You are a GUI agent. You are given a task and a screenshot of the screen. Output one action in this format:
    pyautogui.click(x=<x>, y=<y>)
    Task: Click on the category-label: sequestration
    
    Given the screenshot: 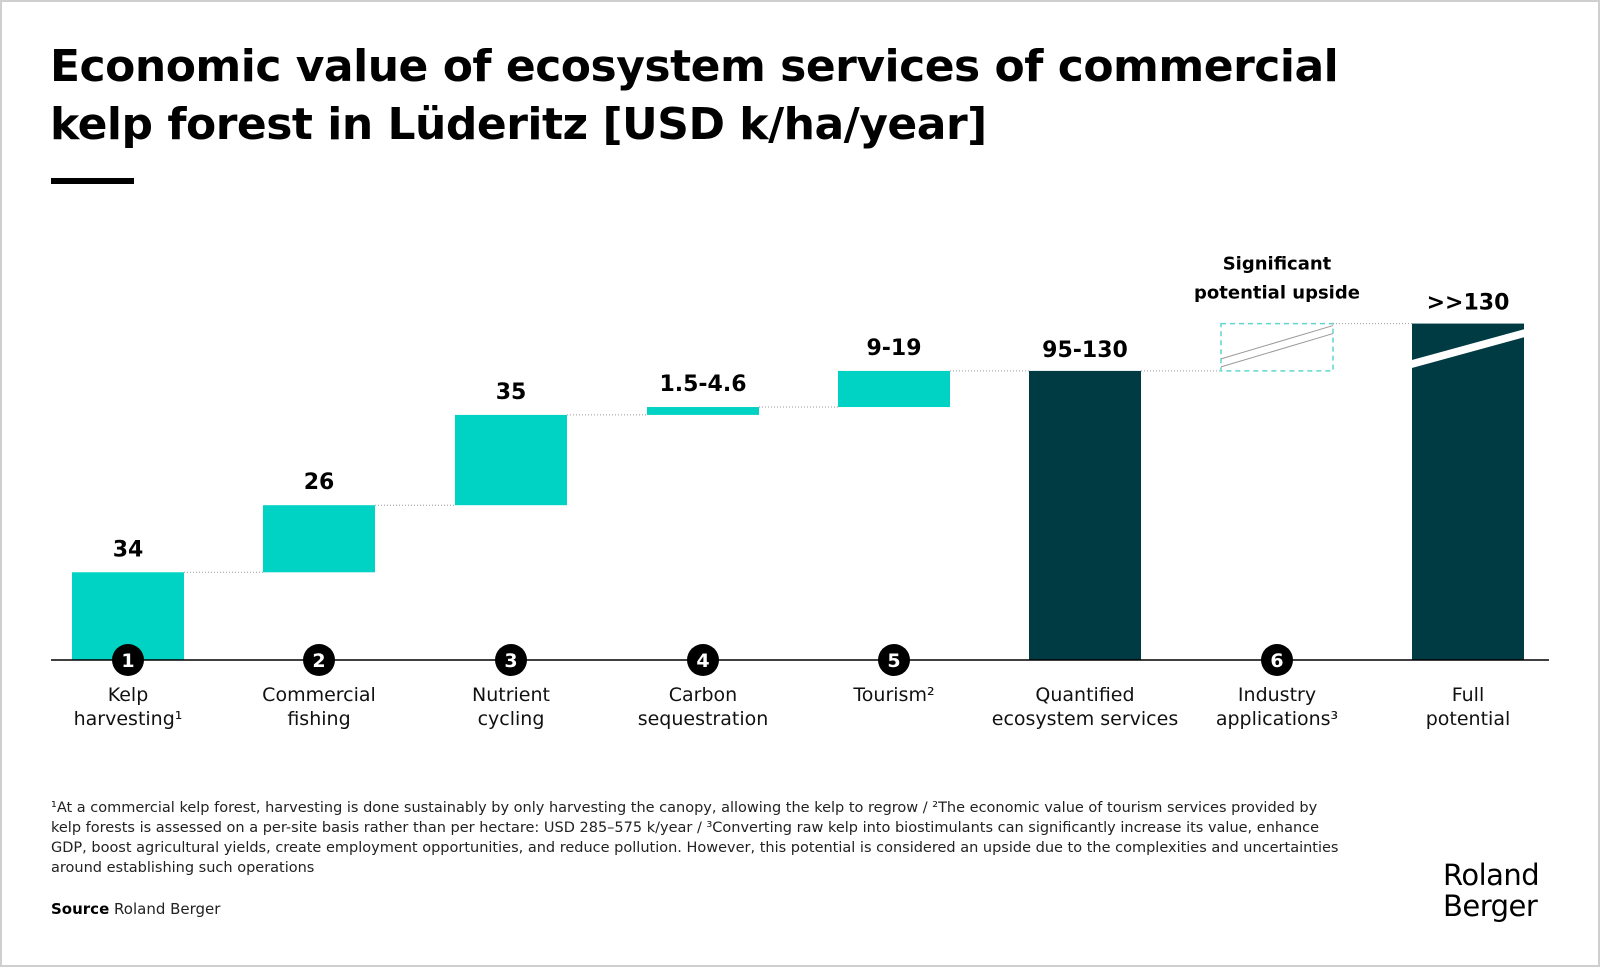 What is the action you would take?
    pyautogui.click(x=703, y=719)
    